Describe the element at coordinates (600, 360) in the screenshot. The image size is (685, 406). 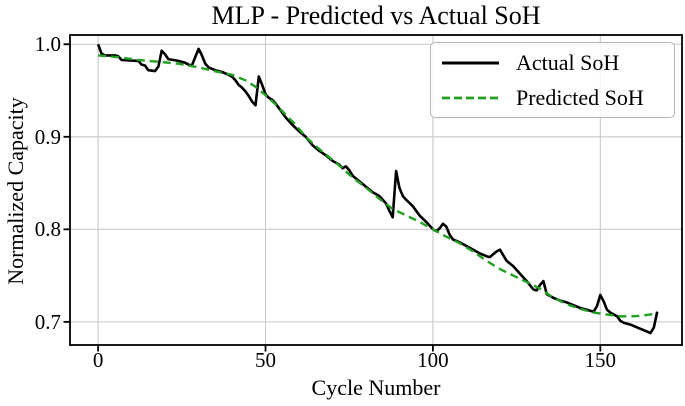
I see `x-tick-label: 150` at that location.